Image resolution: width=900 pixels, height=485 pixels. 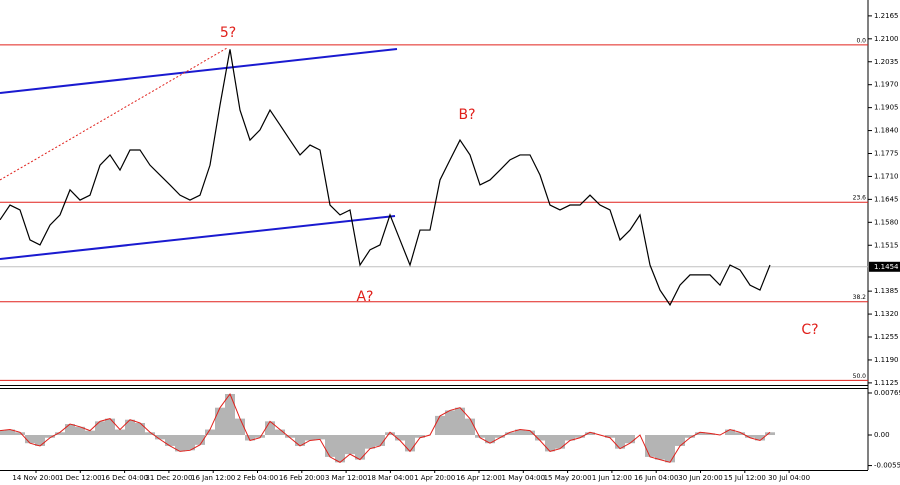 I want to click on x-tick-label: 18 Mar 04:00, so click(x=390, y=478).